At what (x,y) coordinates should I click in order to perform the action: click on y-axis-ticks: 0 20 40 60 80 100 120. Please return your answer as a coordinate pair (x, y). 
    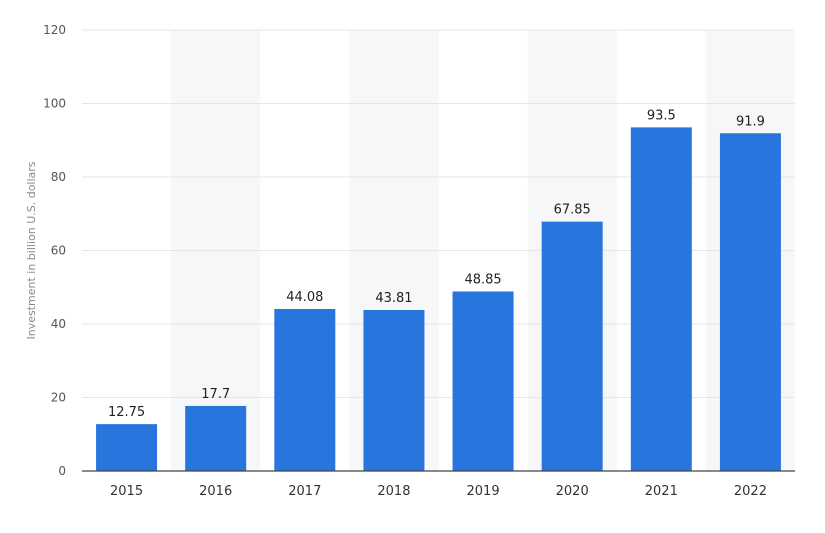
    Looking at the image, I should click on (54, 250).